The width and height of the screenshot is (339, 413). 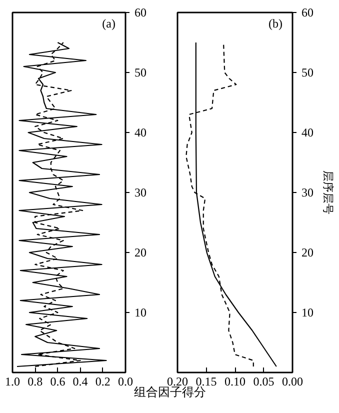 What do you see at coordinates (275, 23) in the screenshot?
I see `chart-title: (b)` at bounding box center [275, 23].